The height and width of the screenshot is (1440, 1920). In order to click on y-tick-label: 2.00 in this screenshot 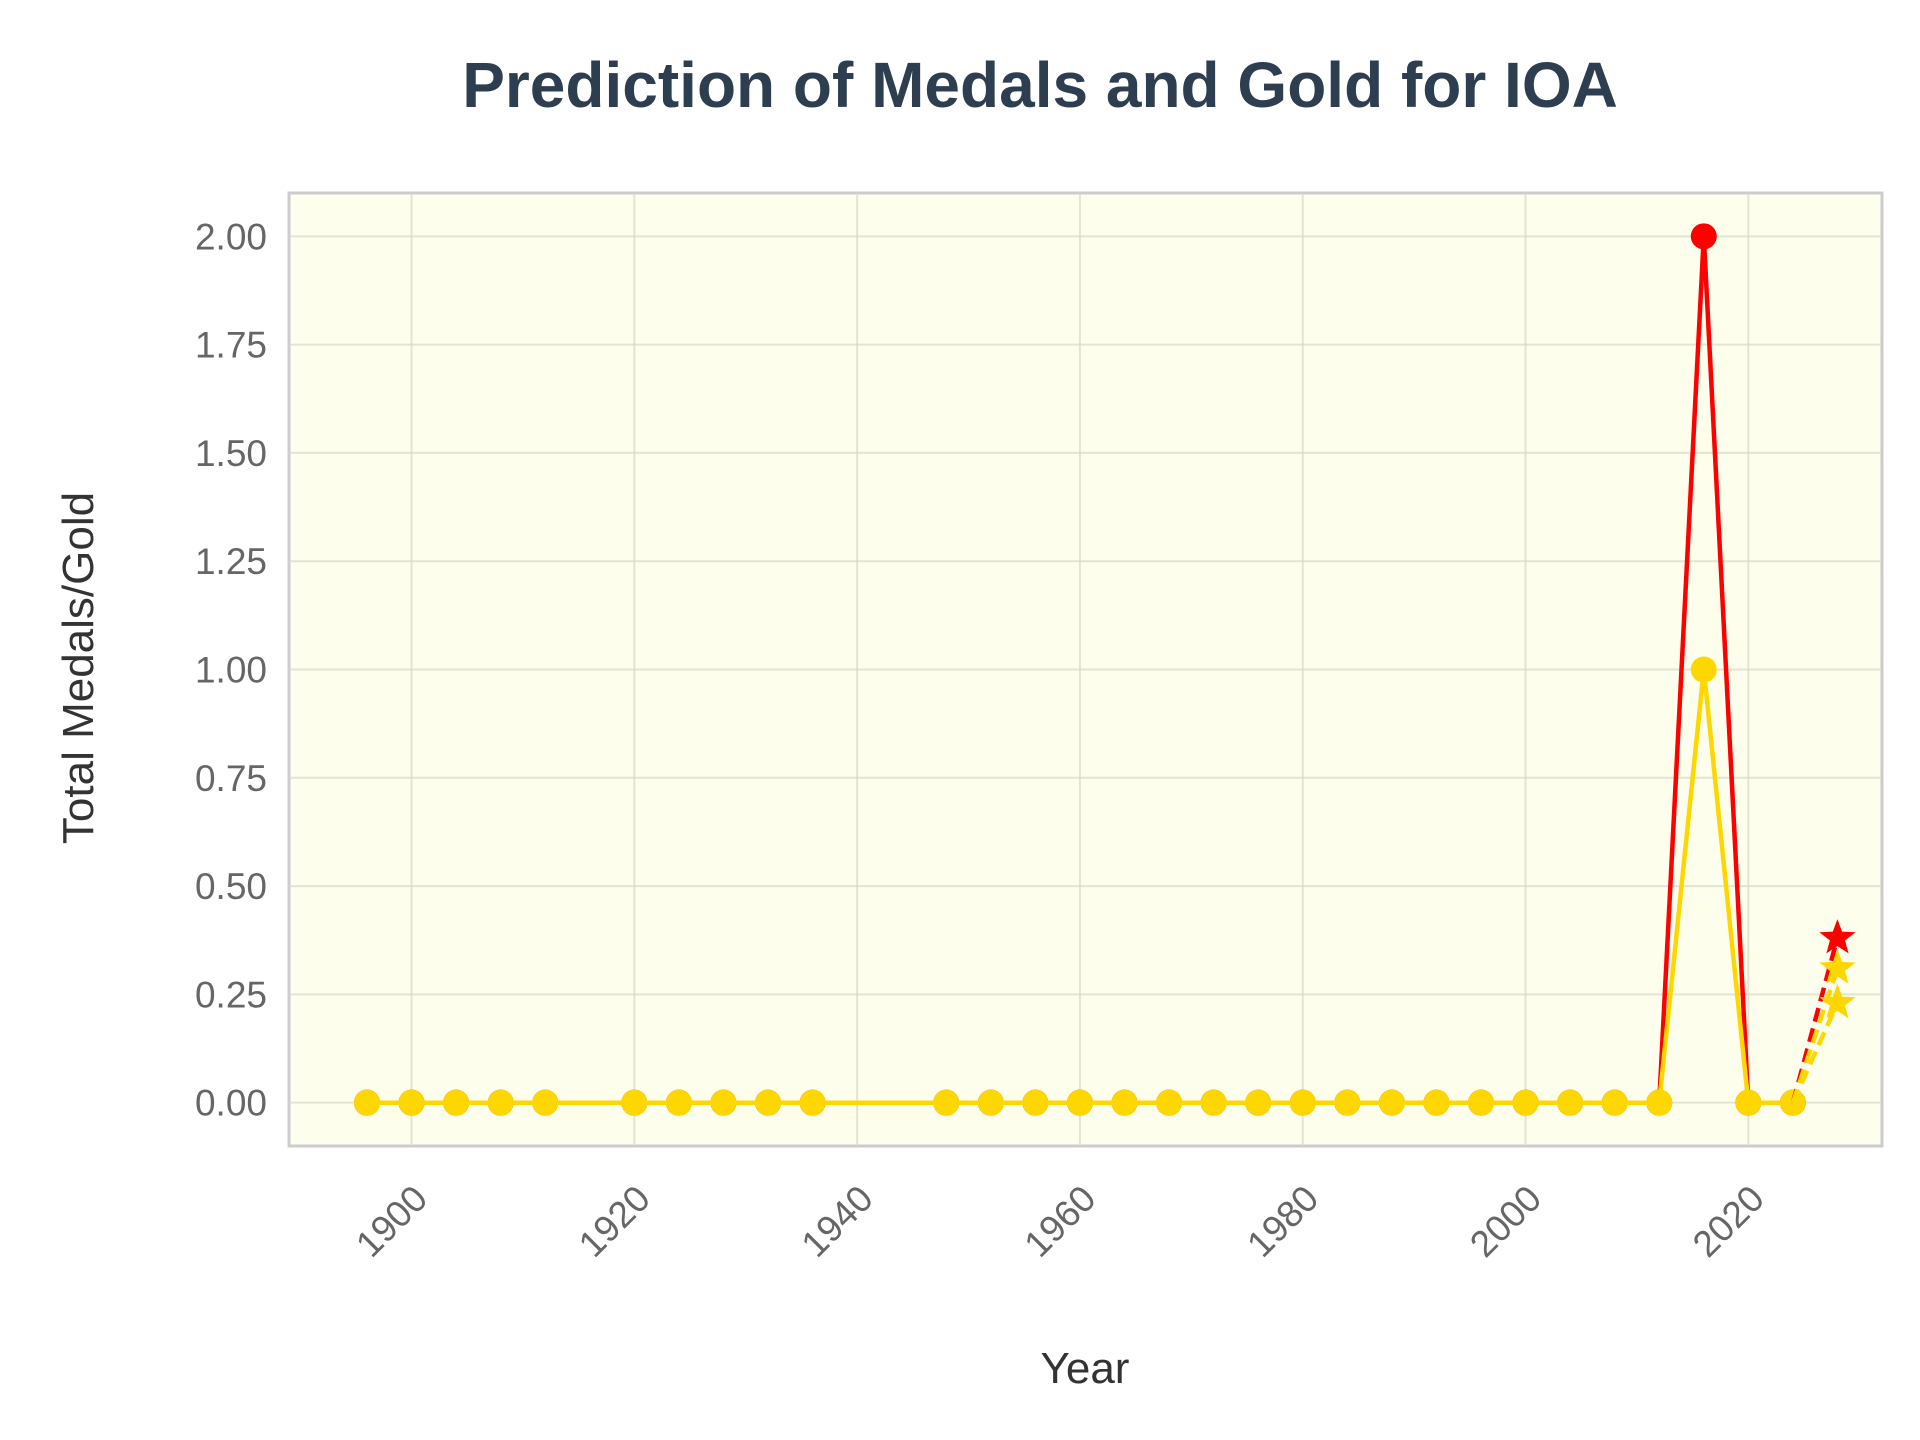, I will do `click(231, 236)`.